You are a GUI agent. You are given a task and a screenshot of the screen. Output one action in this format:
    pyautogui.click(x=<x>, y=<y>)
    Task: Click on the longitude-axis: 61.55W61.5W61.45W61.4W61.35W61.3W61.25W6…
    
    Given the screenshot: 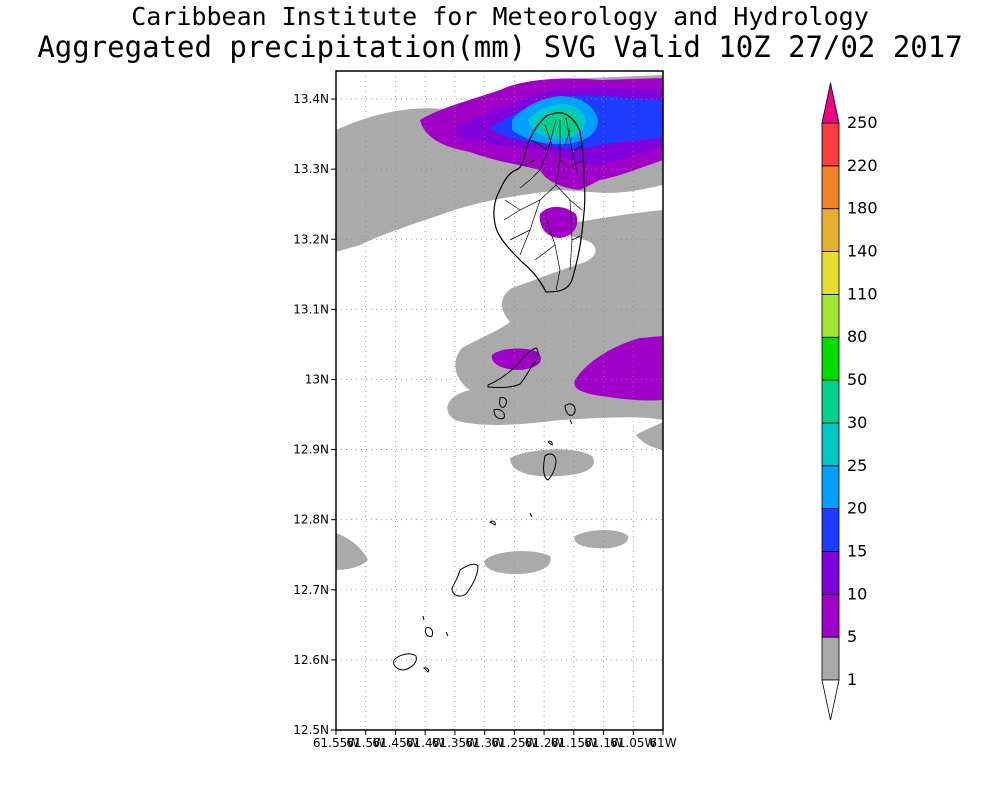 What is the action you would take?
    pyautogui.click(x=495, y=740)
    